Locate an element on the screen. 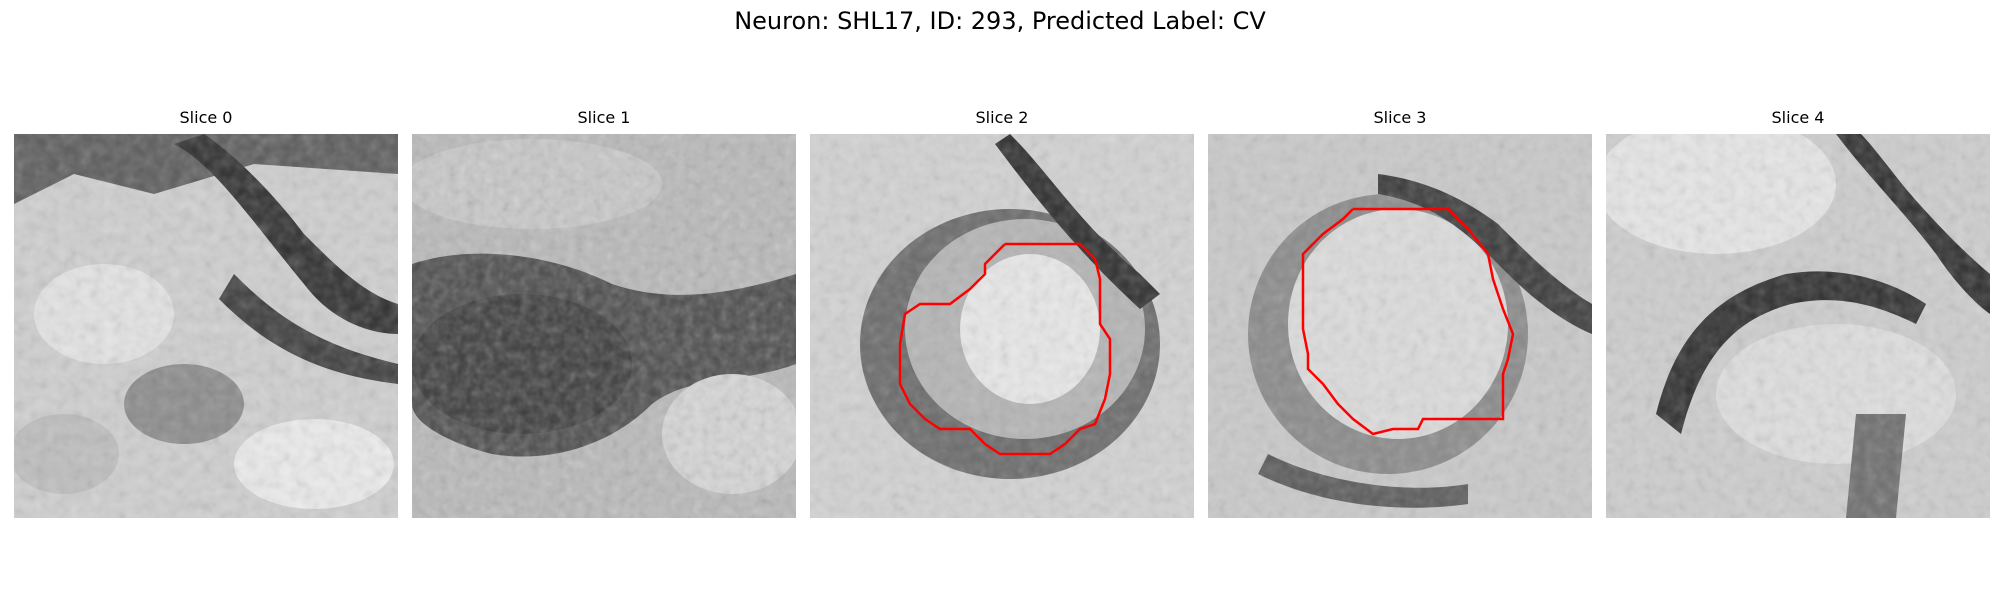 Image resolution: width=2000 pixels, height=600 pixels. slice-title-0: Slice 0 is located at coordinates (206, 117).